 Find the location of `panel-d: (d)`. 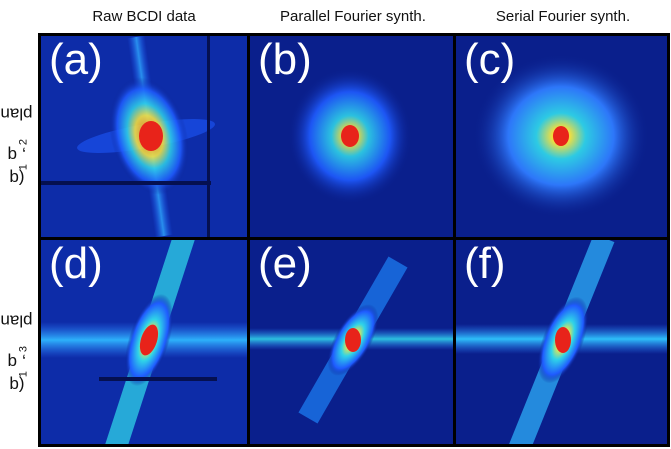

panel-d: (d) is located at coordinates (144, 342).